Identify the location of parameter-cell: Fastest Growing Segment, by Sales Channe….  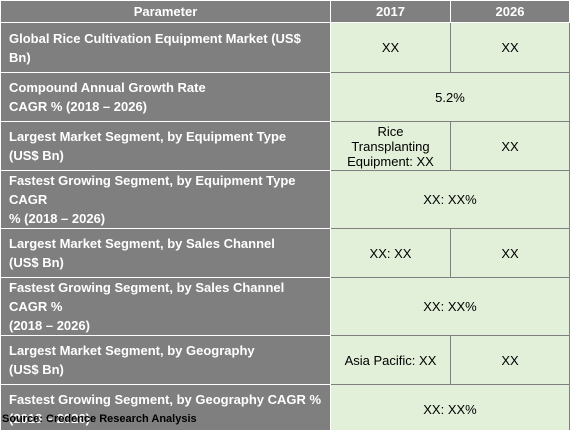
(165, 306).